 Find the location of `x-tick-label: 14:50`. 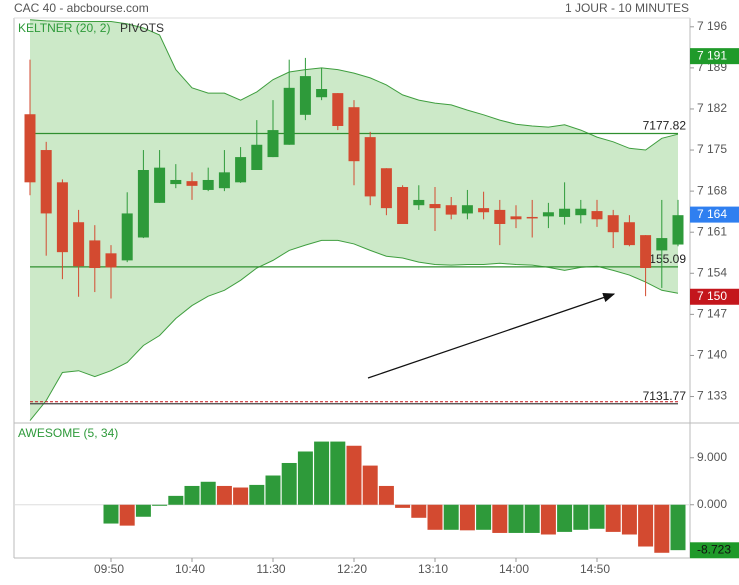

x-tick-label: 14:50 is located at coordinates (595, 569).